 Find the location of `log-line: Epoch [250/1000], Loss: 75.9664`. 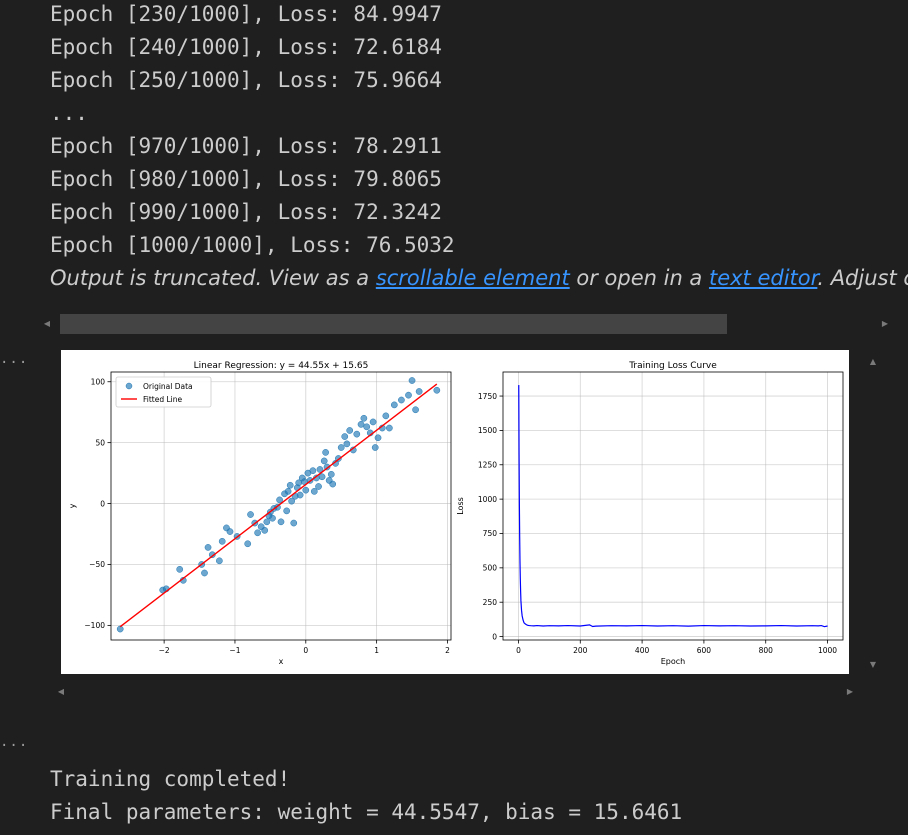

log-line: Epoch [250/1000], Loss: 75.9664 is located at coordinates (246, 80).